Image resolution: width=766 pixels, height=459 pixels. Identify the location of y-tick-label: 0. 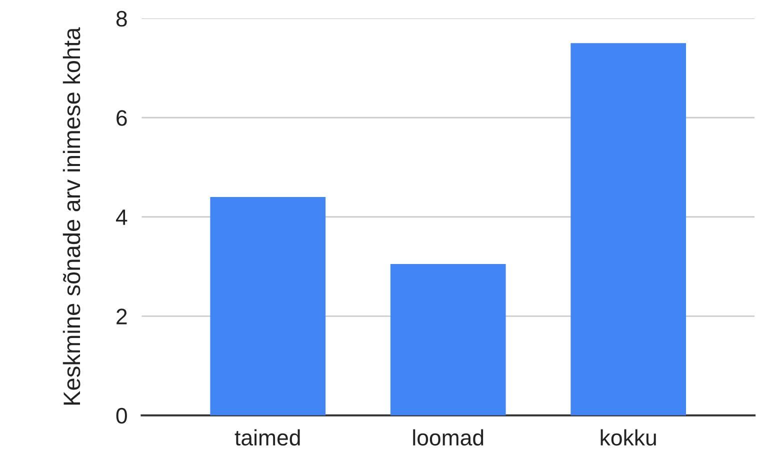
(121, 416).